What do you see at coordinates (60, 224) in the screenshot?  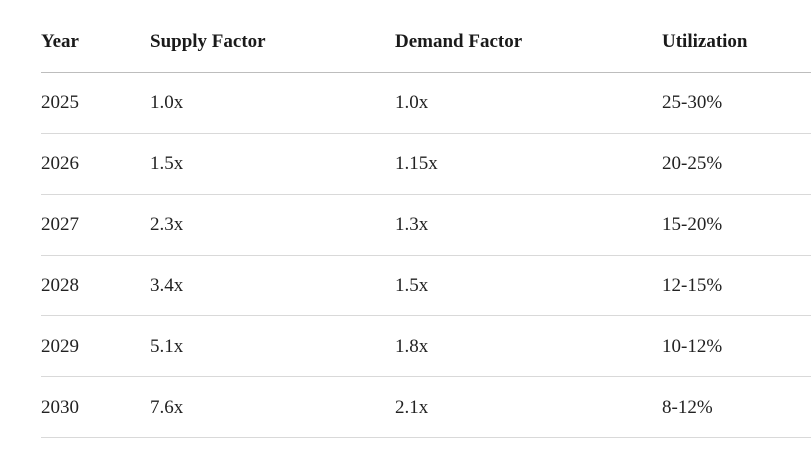 I see `table-cell: 2027` at bounding box center [60, 224].